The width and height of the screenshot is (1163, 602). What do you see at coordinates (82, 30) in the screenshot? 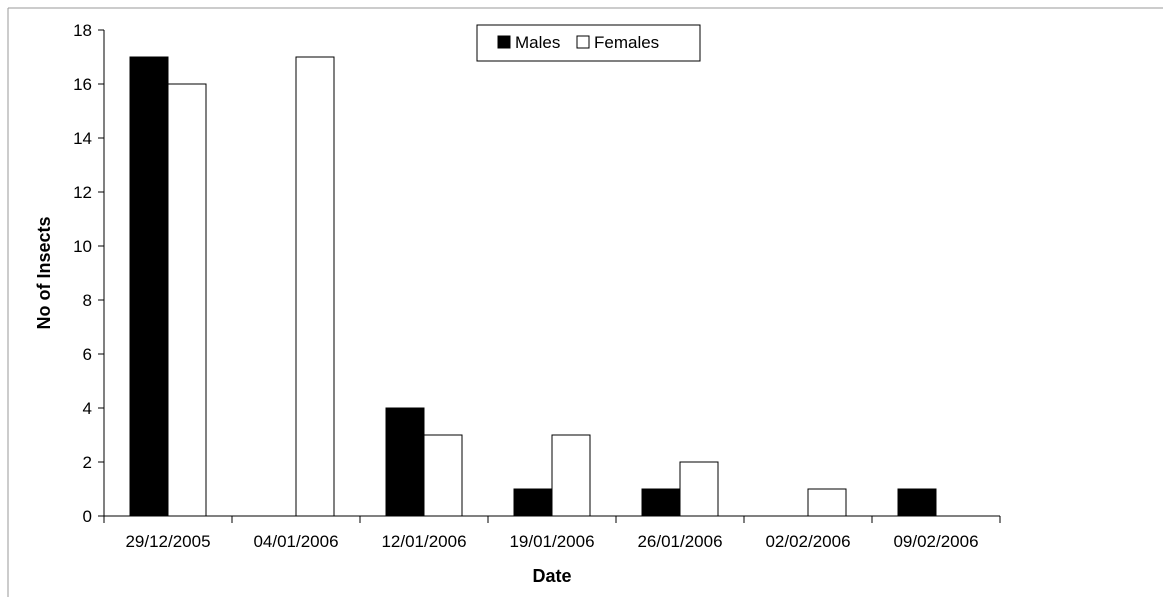
I see `y-tick-label-9: 18` at bounding box center [82, 30].